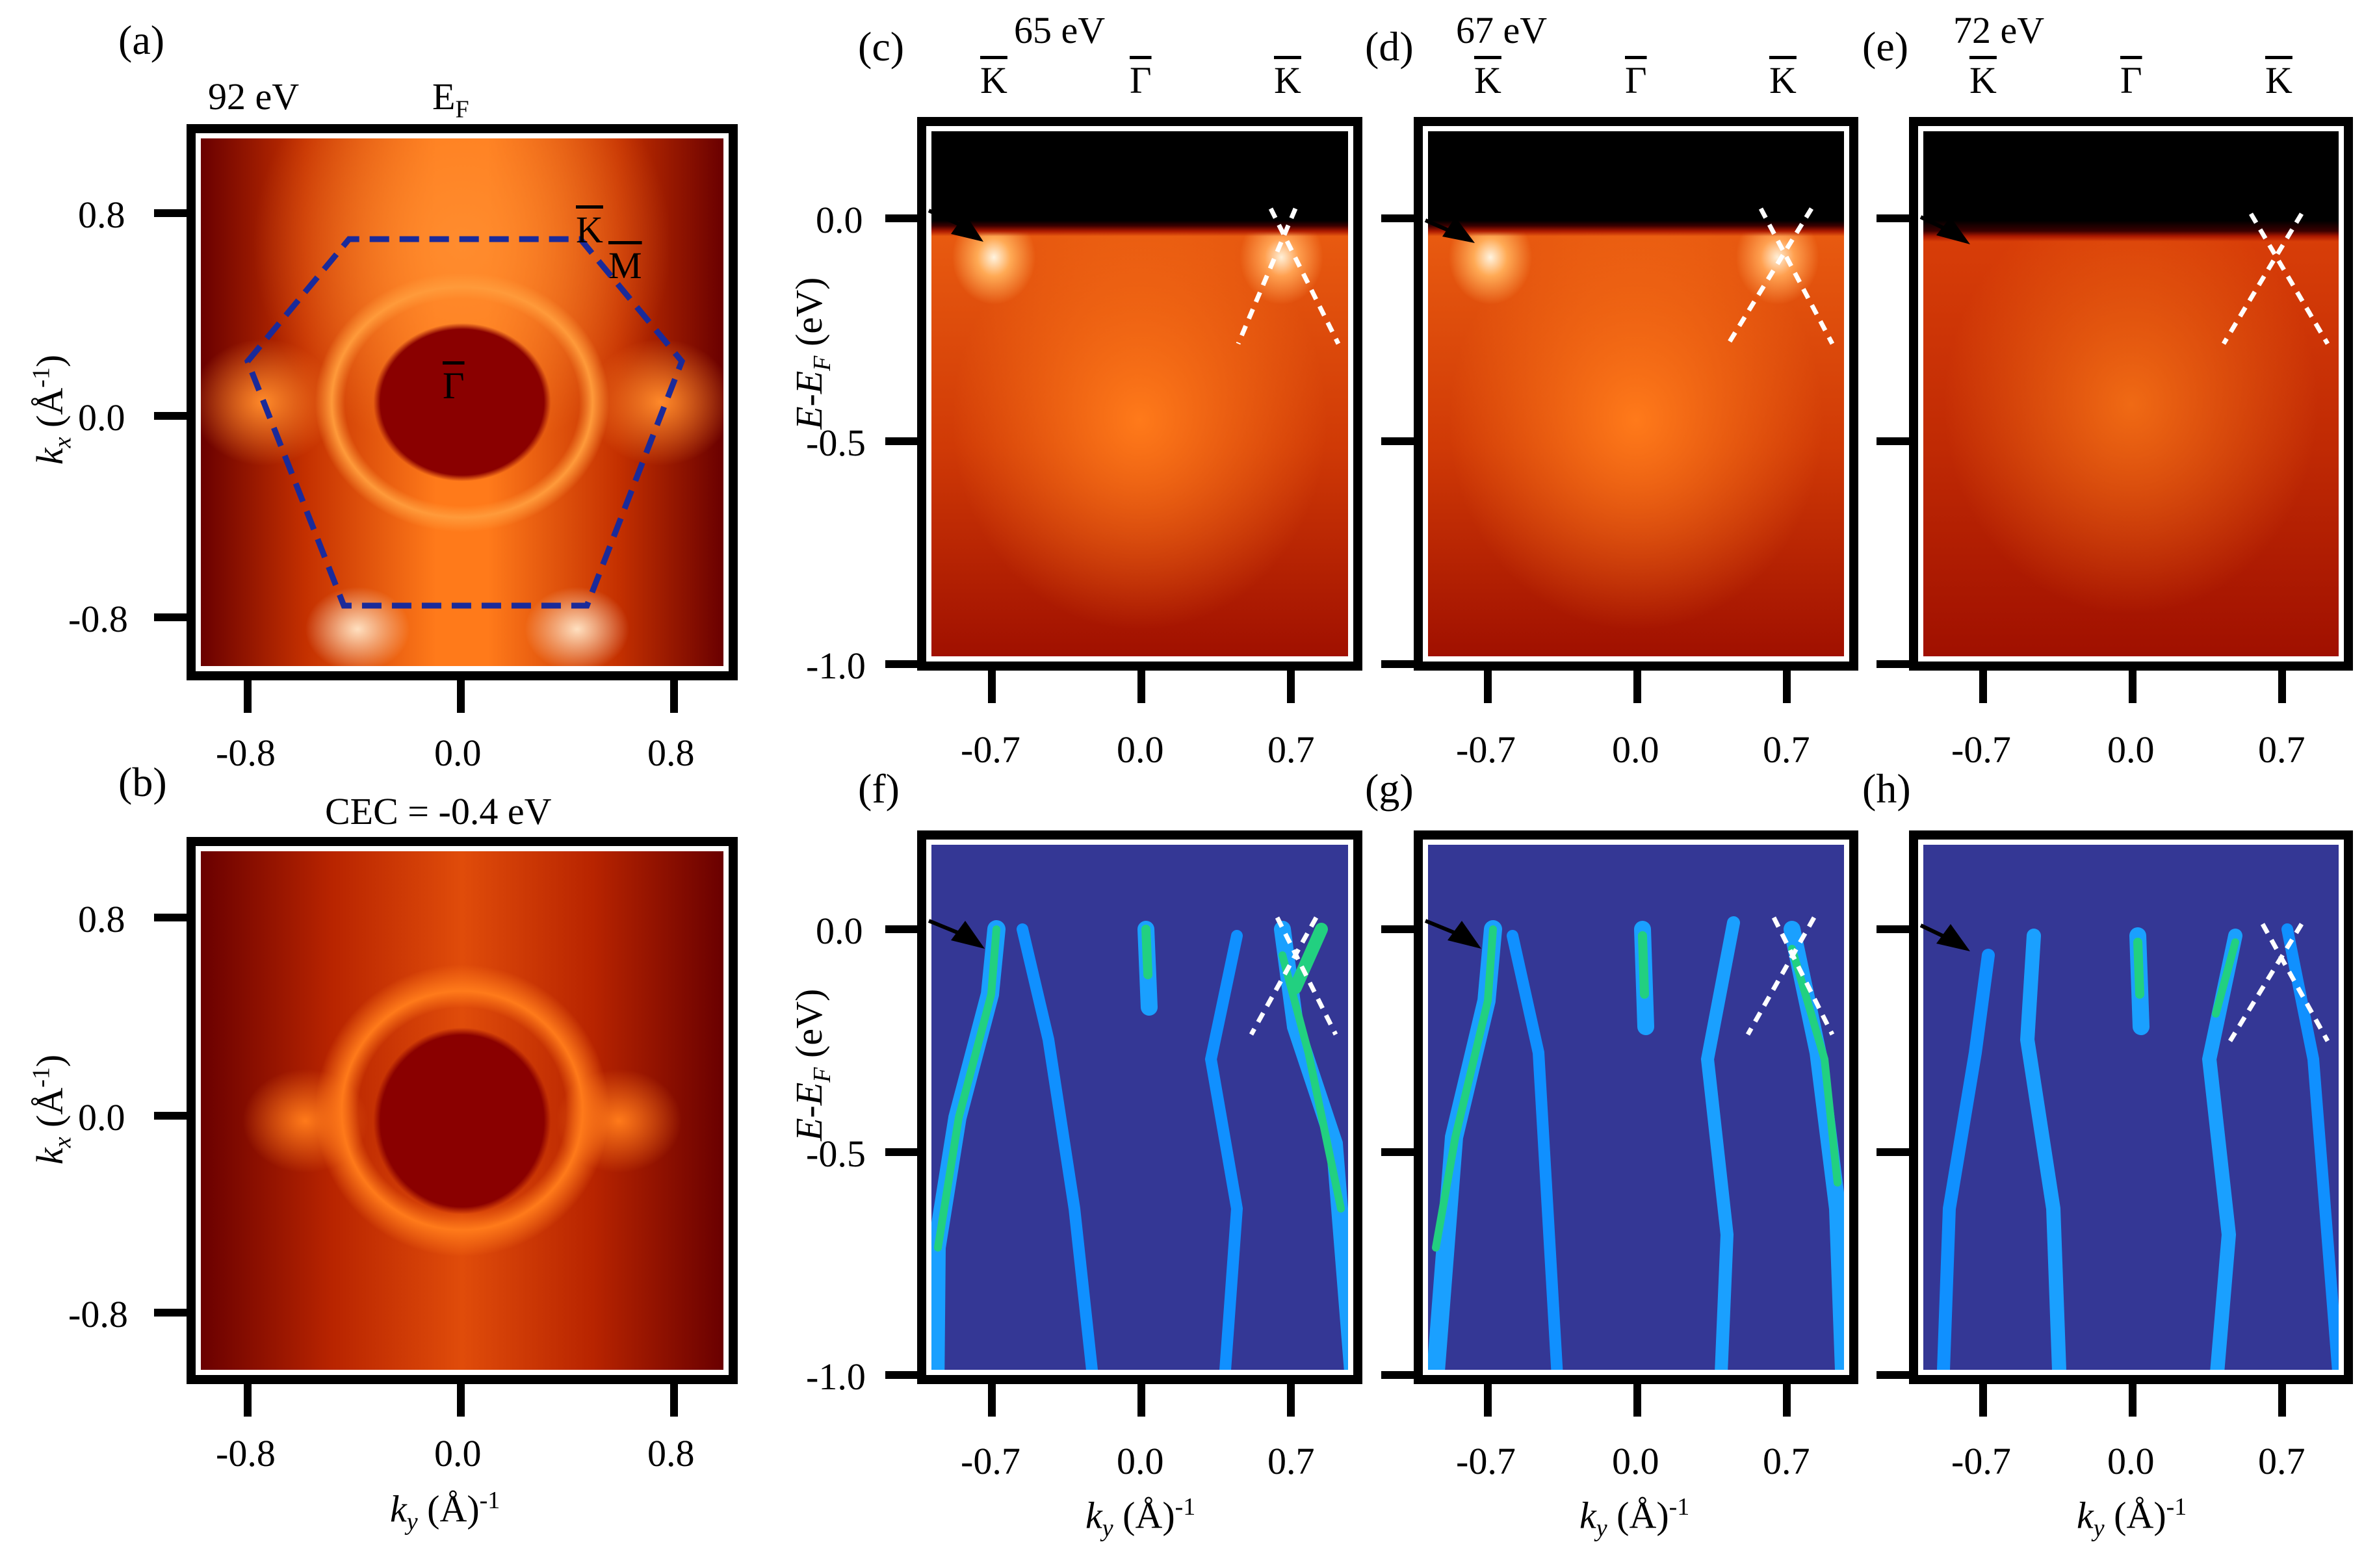 The image size is (2377, 1568). Describe the element at coordinates (2131, 394) in the screenshot. I see `arpes-cut-72ev` at that location.